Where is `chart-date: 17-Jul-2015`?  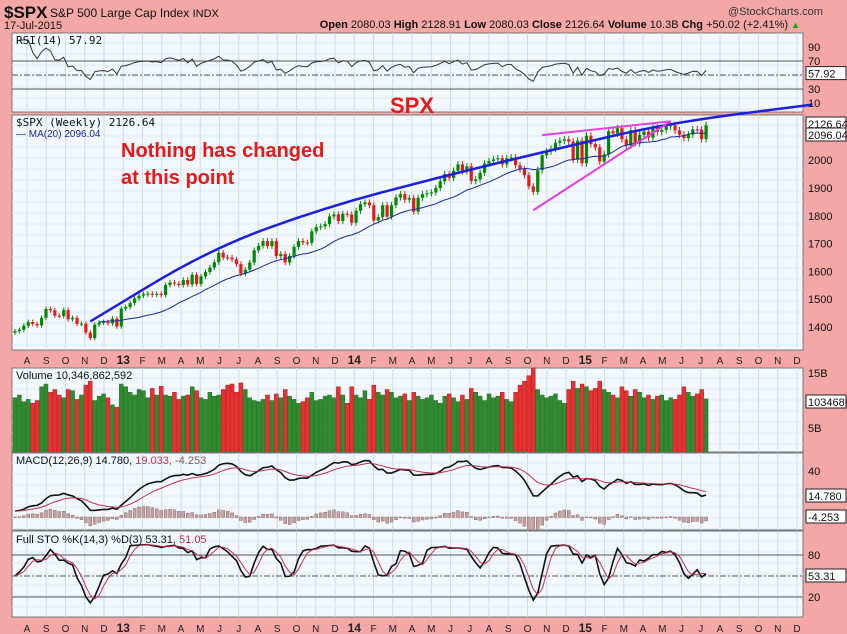
chart-date: 17-Jul-2015 is located at coordinates (33, 26).